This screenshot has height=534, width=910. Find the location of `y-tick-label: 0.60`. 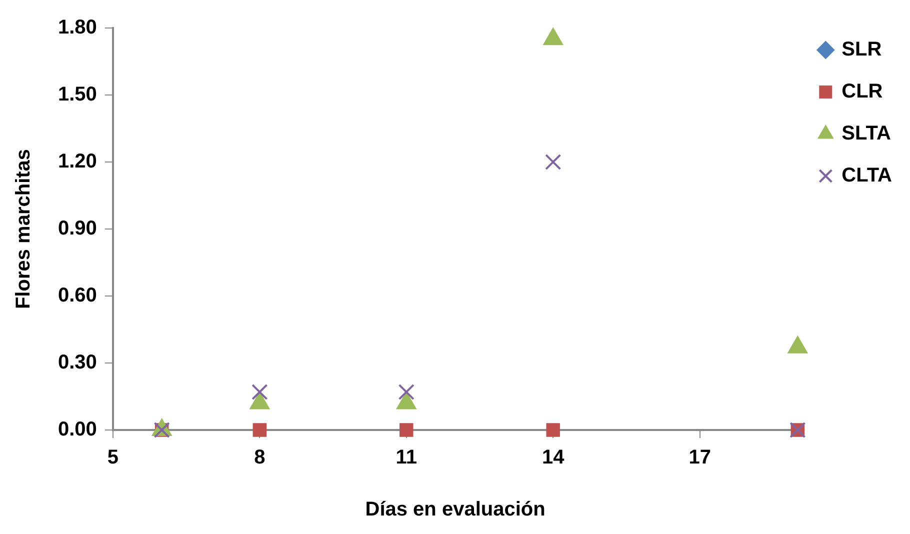

y-tick-label: 0.60 is located at coordinates (77, 295).